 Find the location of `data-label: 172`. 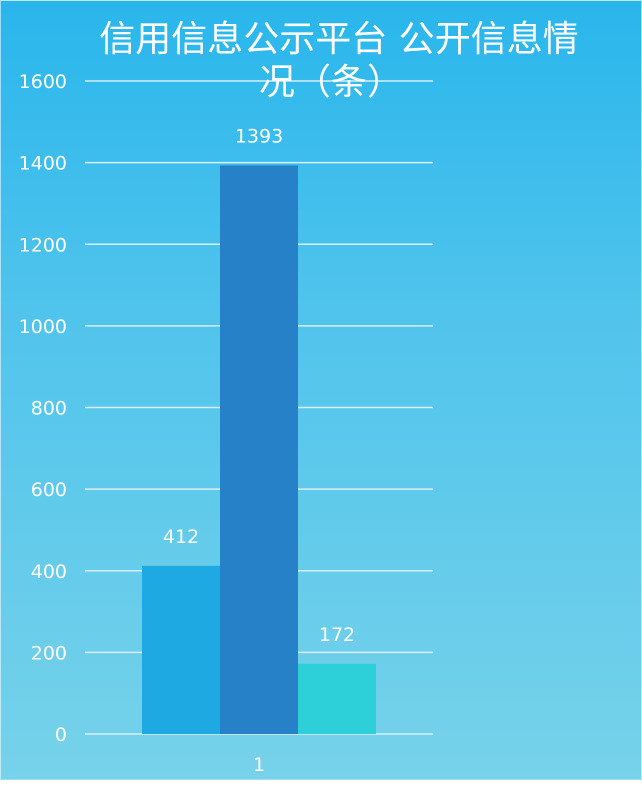

data-label: 172 is located at coordinates (337, 635).